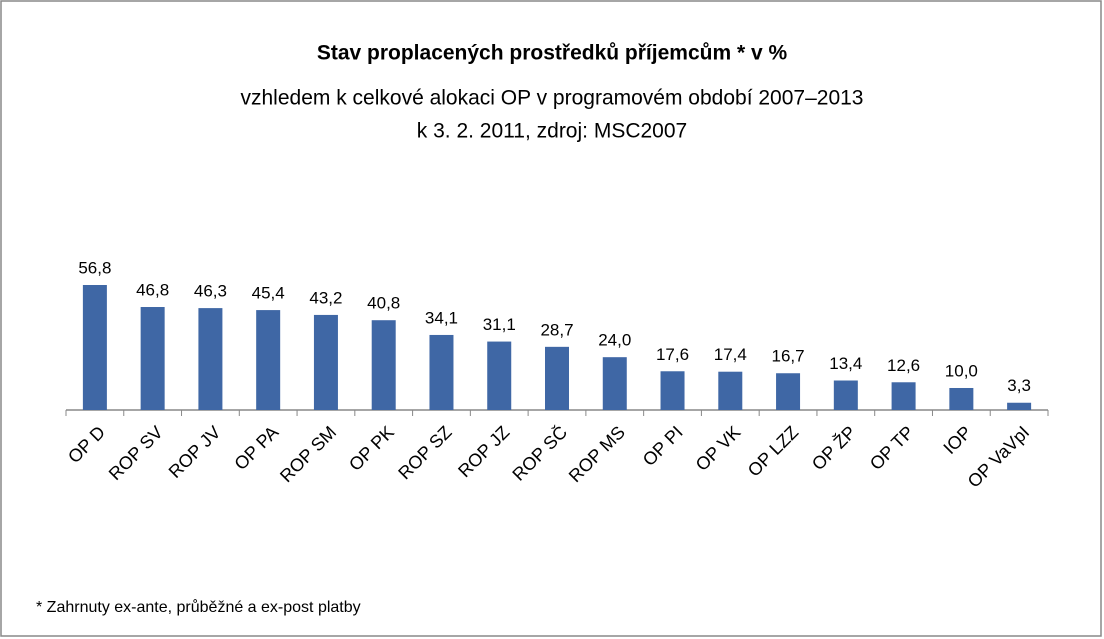 The height and width of the screenshot is (639, 1104). Describe the element at coordinates (152, 289) in the screenshot. I see `value-label: 46,8` at that location.